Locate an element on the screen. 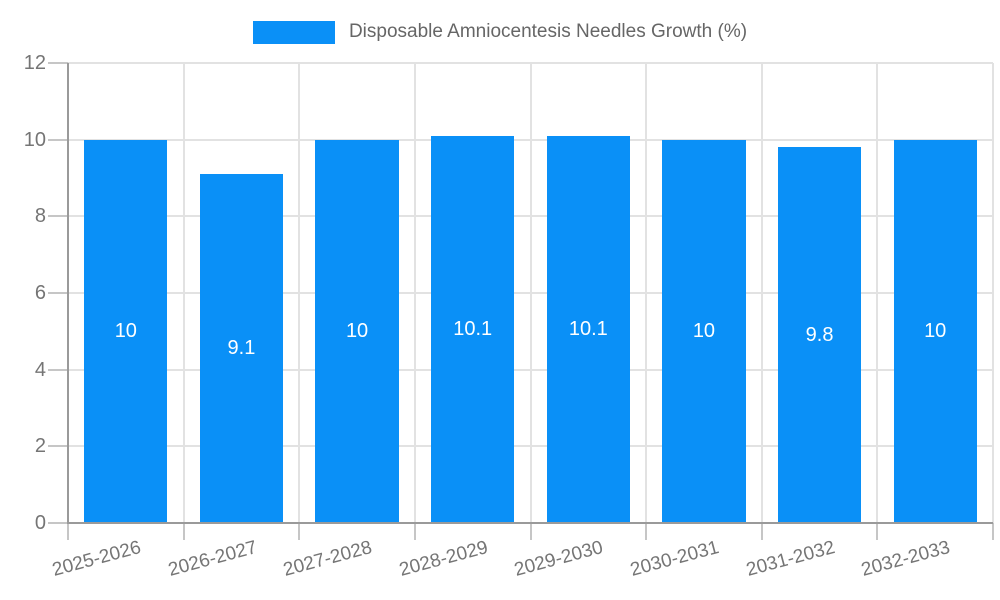  bar-value-label: 9.8 is located at coordinates (819, 334).